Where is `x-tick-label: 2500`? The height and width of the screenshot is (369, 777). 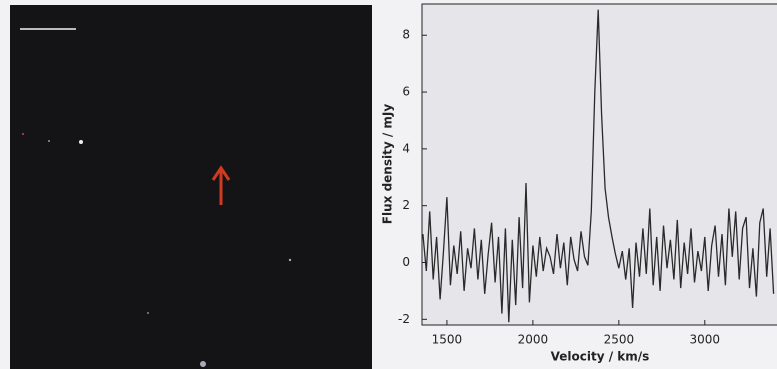 x-tick-label: 2500 is located at coordinates (619, 340).